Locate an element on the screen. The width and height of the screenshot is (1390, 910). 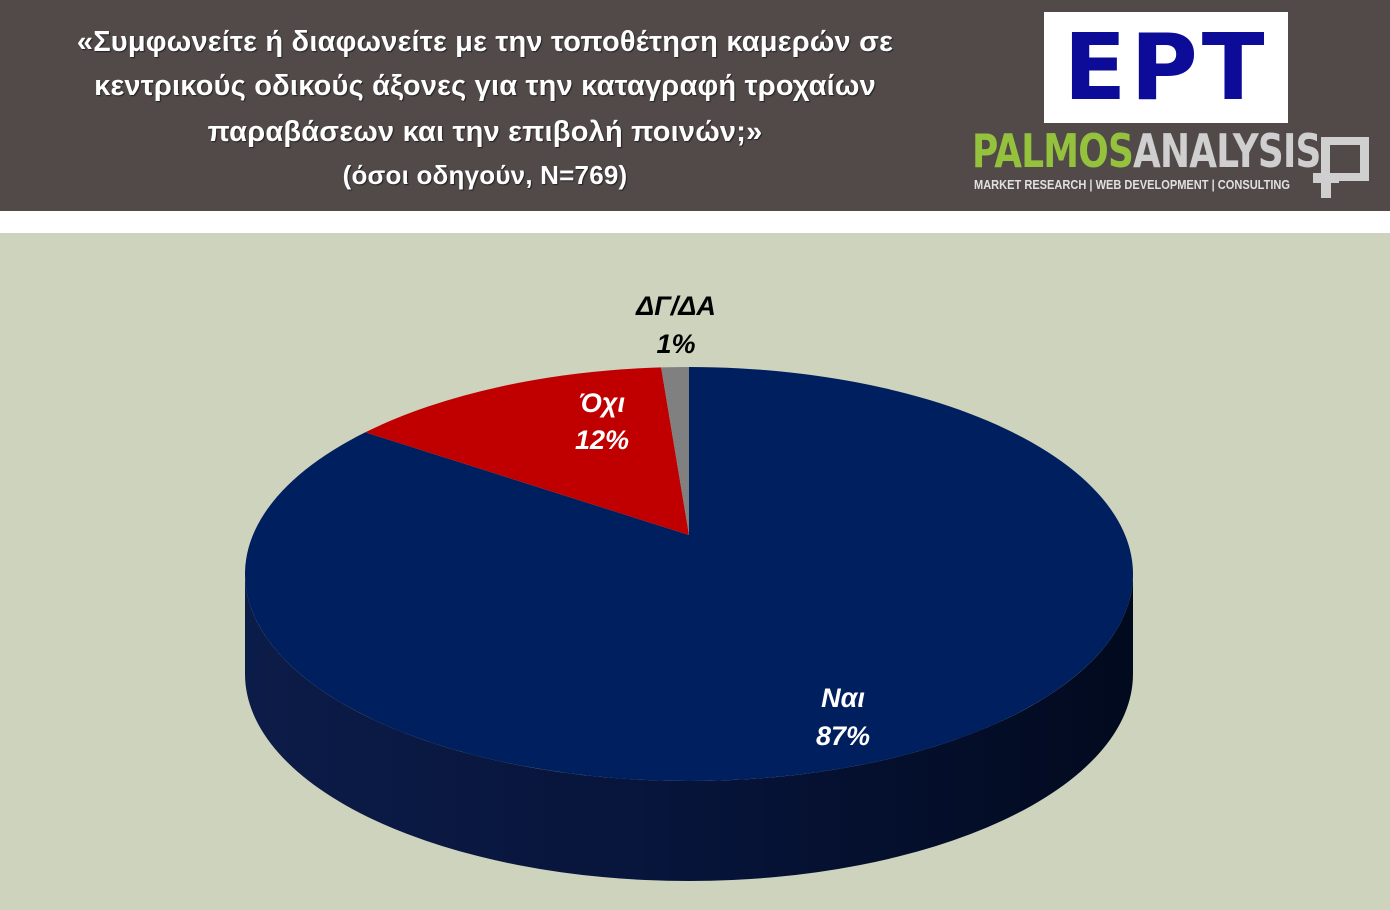
slice-oxi is located at coordinates (527, 451).